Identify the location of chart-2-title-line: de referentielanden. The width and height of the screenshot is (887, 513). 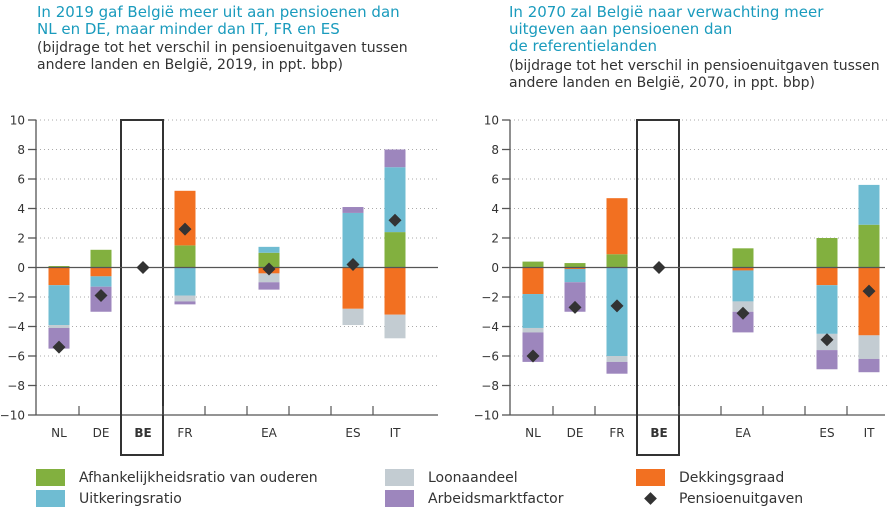
(583, 46).